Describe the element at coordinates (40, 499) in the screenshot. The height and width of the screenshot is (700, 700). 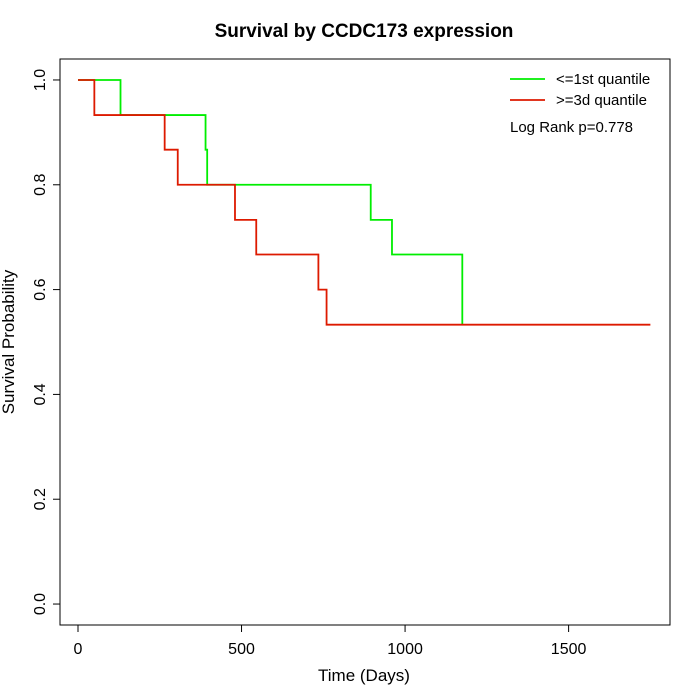
I see `y-tick-label: 0.2` at that location.